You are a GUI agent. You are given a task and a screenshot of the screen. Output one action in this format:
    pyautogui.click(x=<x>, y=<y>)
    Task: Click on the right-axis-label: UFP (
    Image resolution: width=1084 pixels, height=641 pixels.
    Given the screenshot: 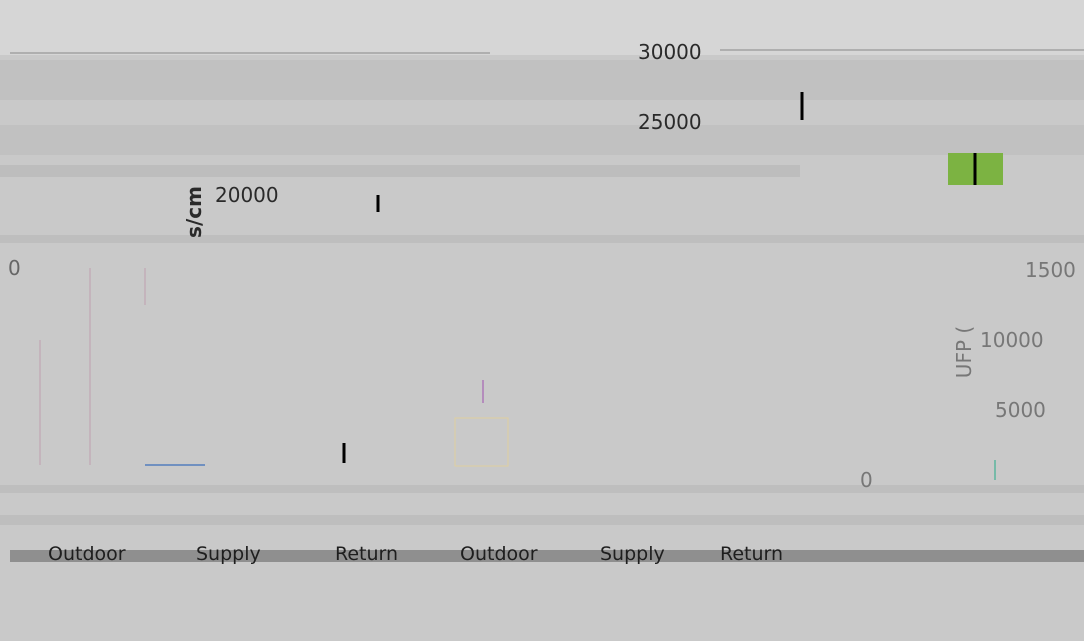 What is the action you would take?
    pyautogui.click(x=964, y=352)
    